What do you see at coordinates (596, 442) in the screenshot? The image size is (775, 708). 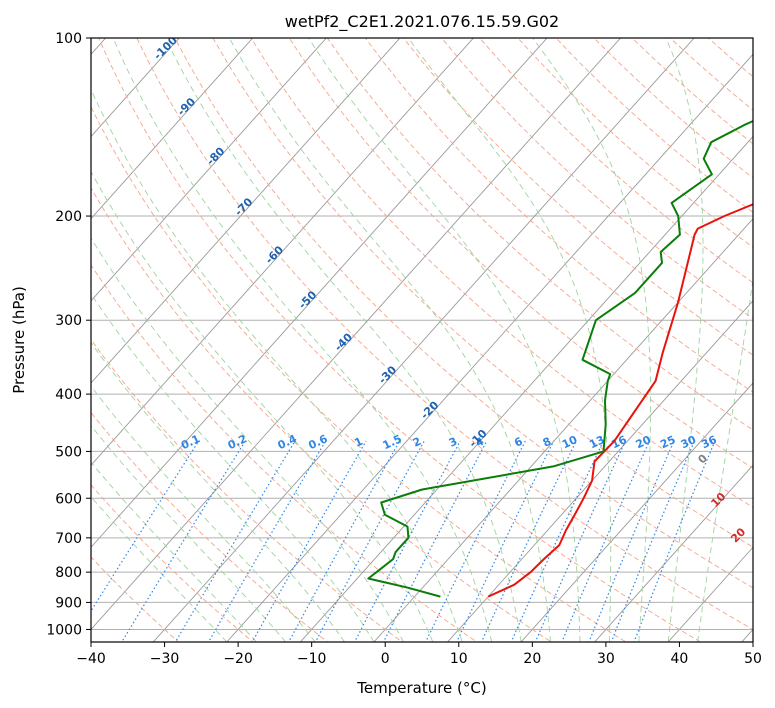 I see `mixing-ratio-label: 13` at bounding box center [596, 442].